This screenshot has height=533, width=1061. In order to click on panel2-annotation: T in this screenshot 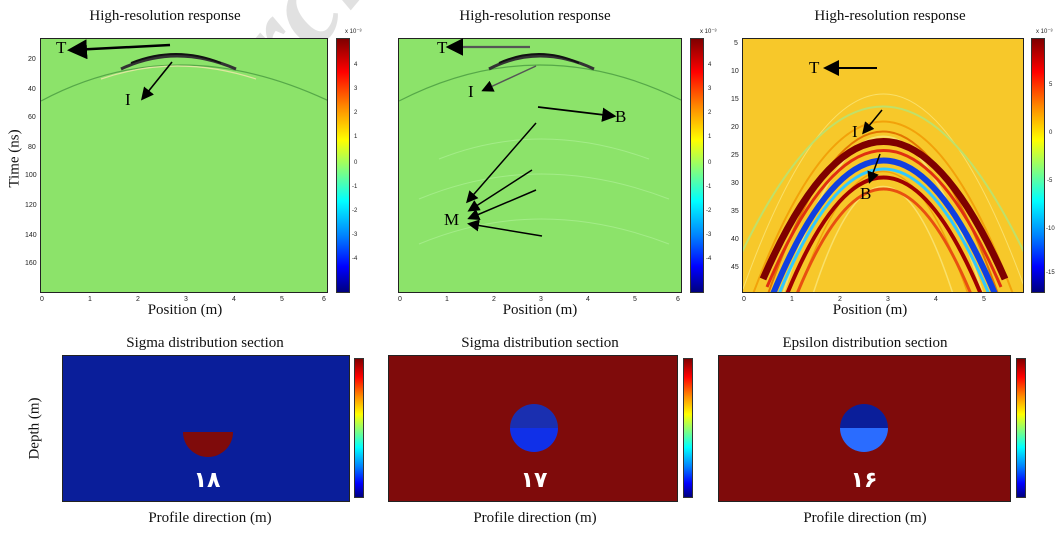, I will do `click(442, 48)`.